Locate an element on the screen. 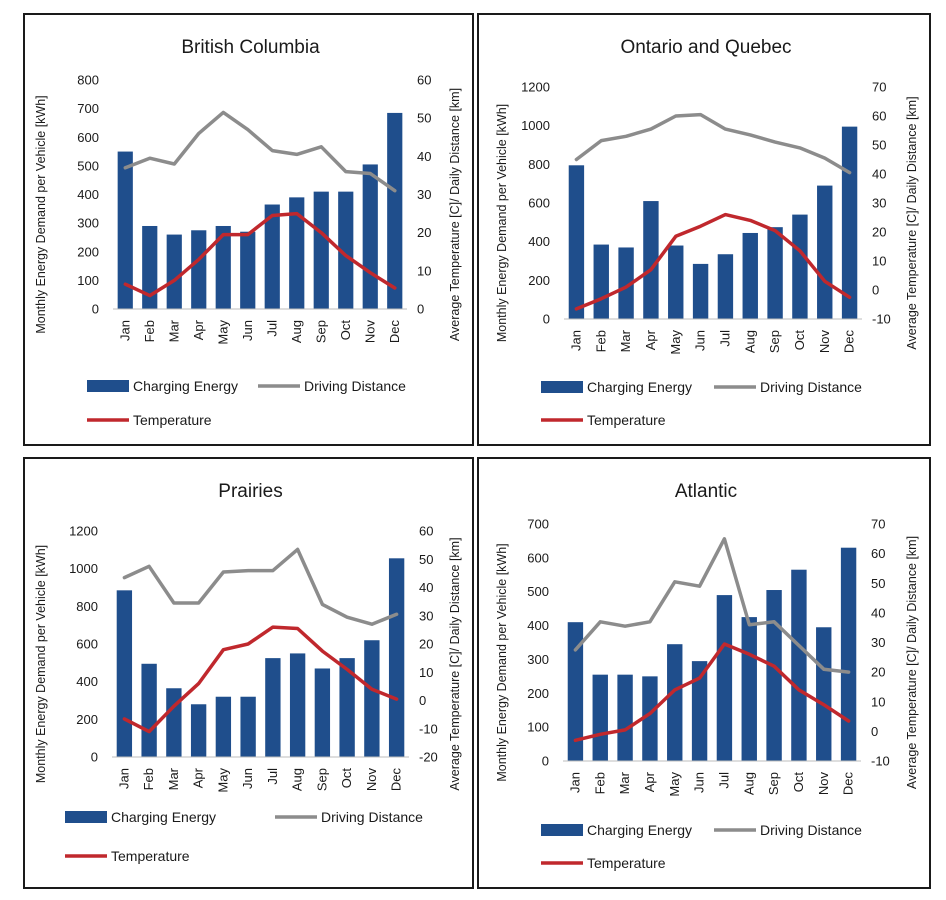 This screenshot has width=946, height=900. y-tick-label: 100 is located at coordinates (88, 280).